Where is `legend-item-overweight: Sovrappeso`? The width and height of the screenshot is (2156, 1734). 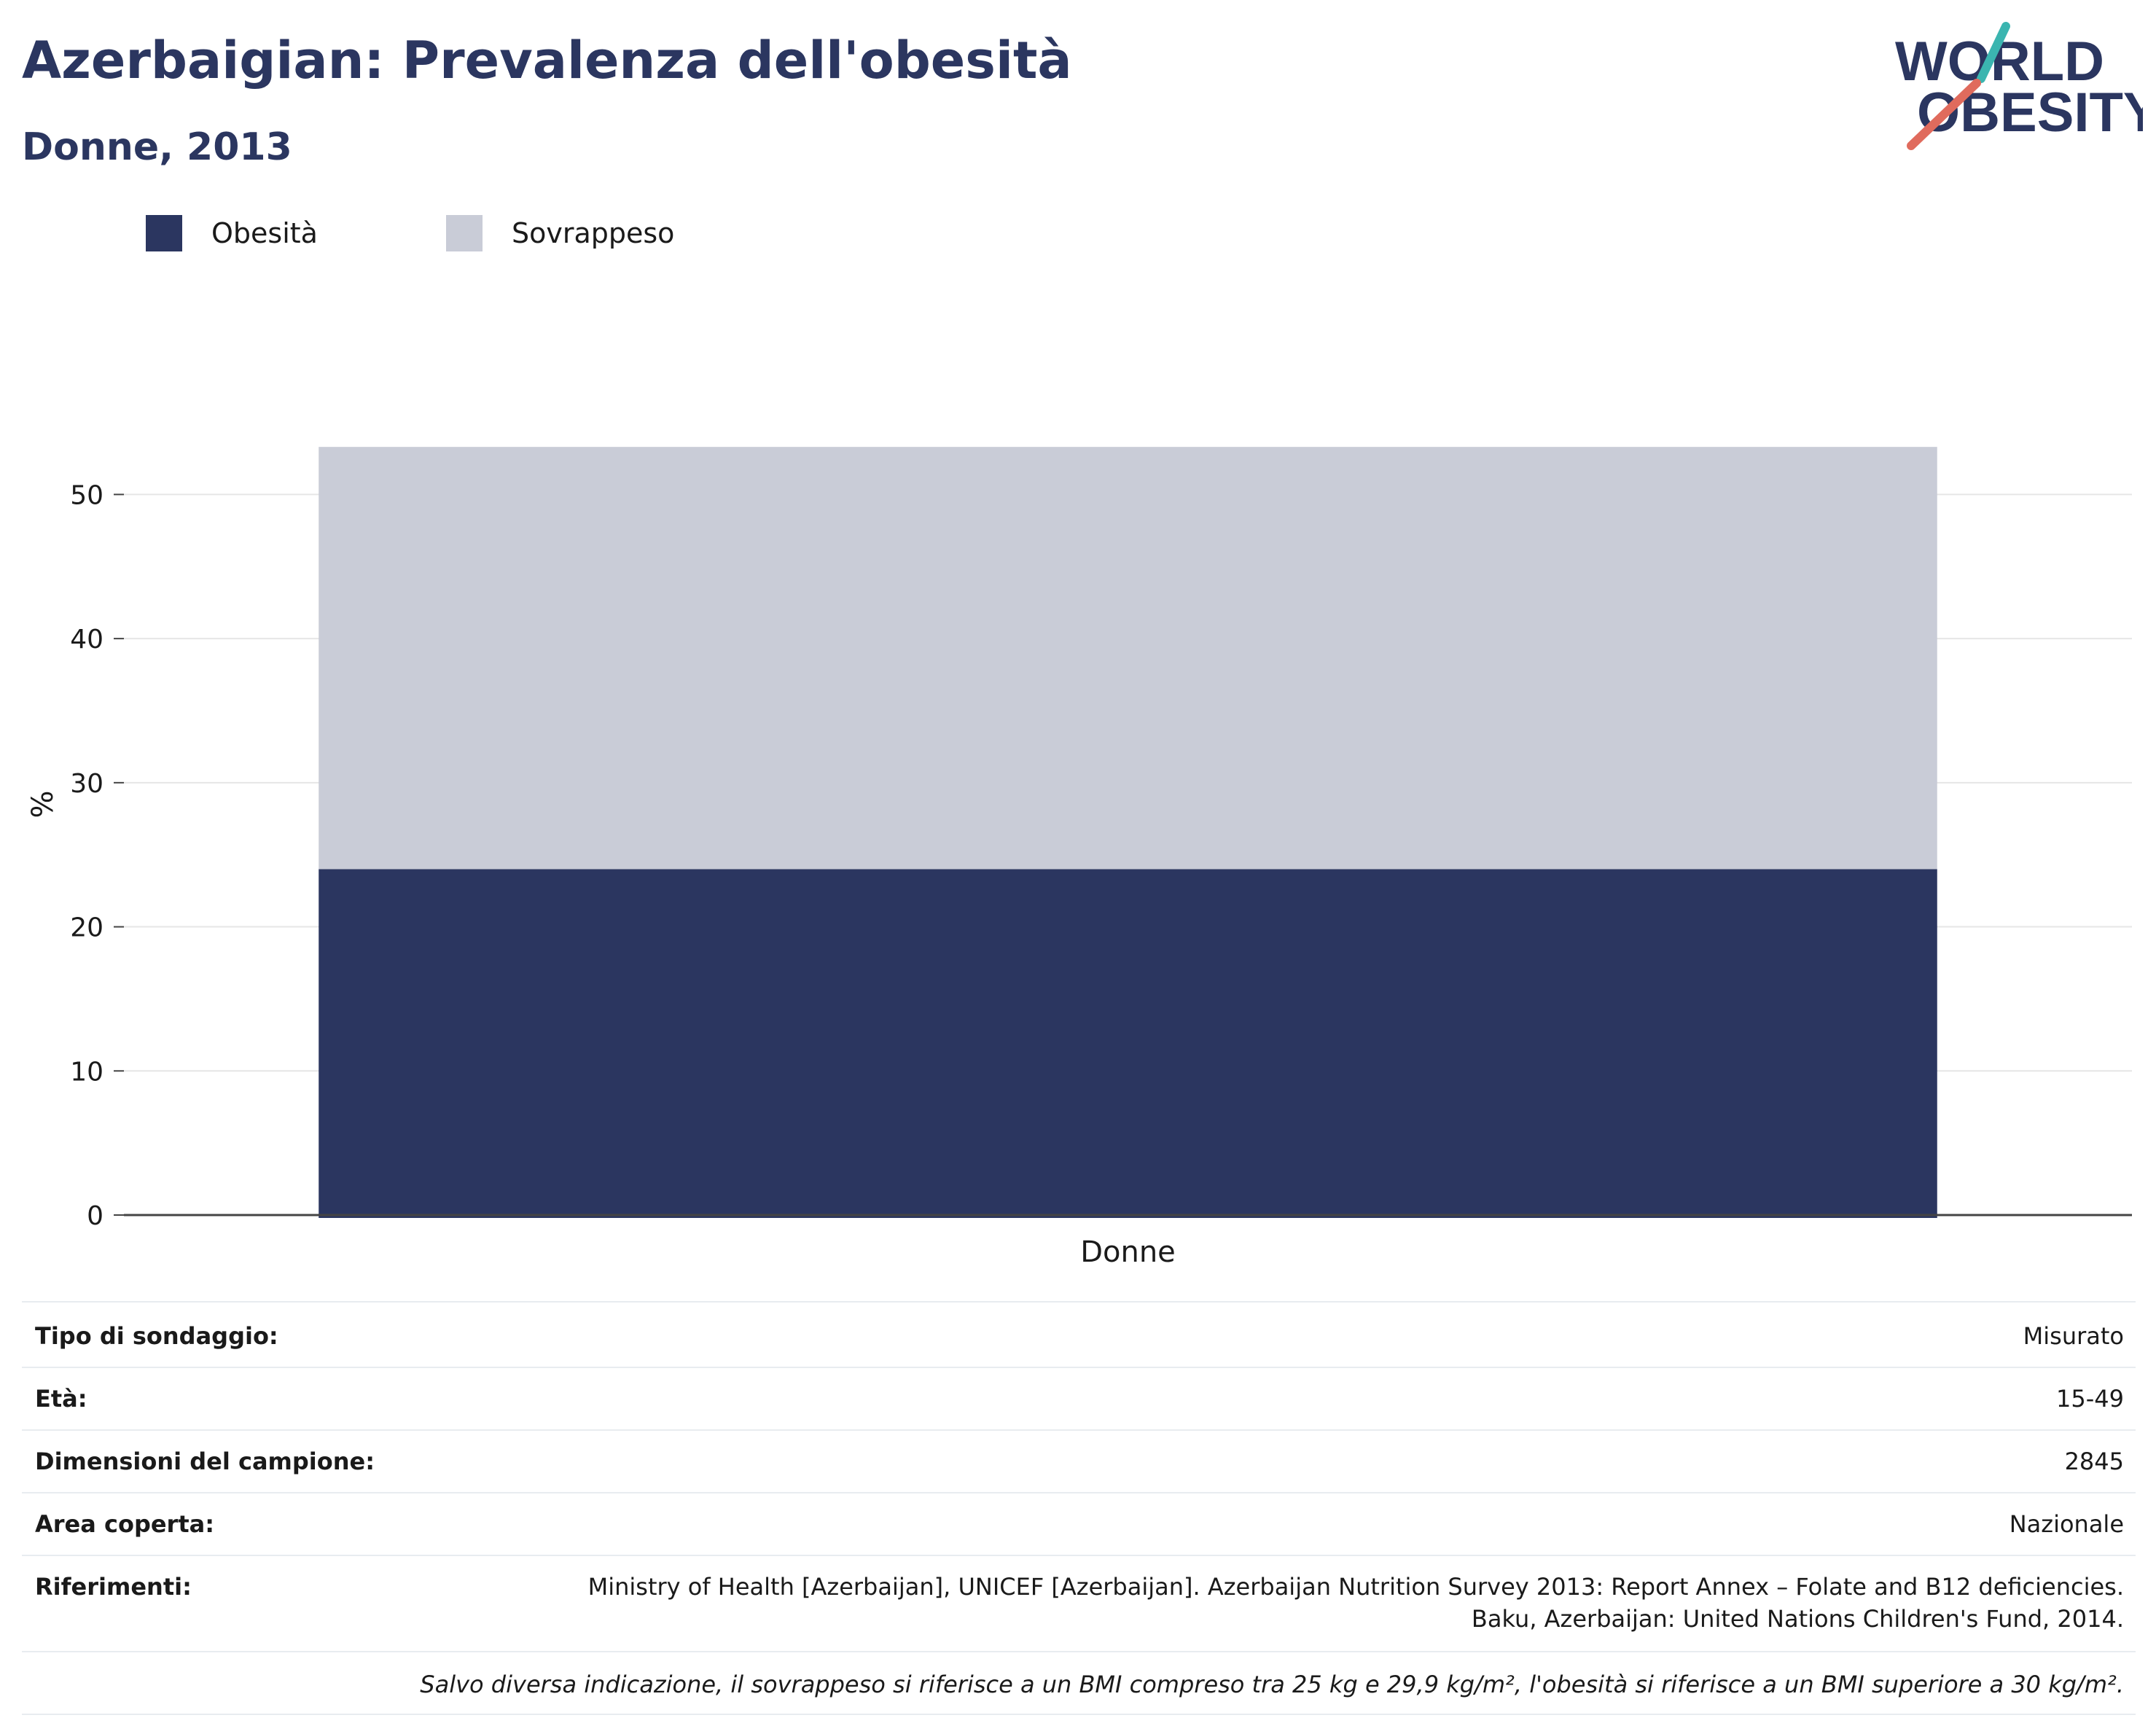
legend-item-overweight: Sovrappeso is located at coordinates (560, 233).